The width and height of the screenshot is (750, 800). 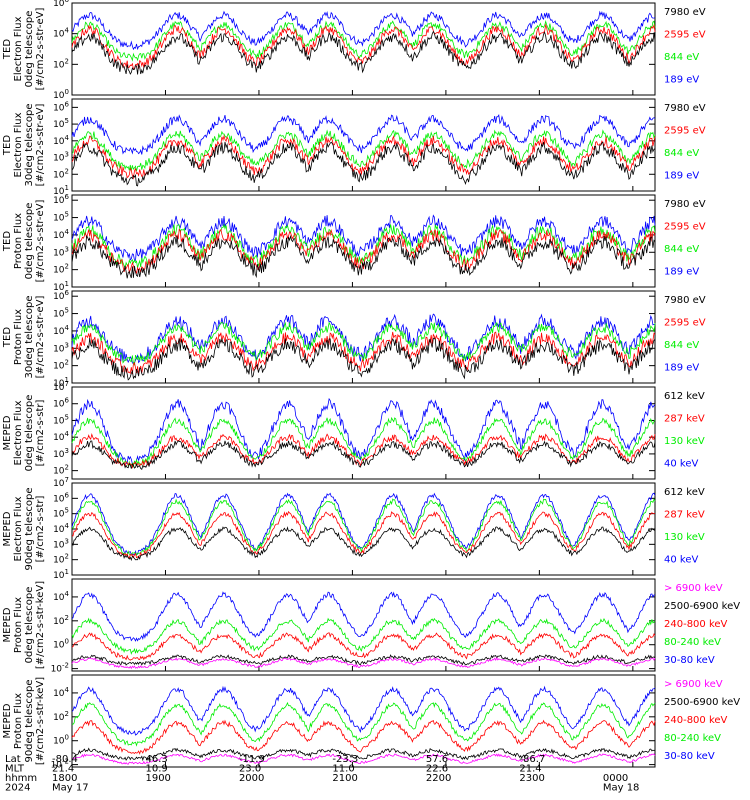 What do you see at coordinates (63, 769) in the screenshot?
I see `footer-value: 21.4` at bounding box center [63, 769].